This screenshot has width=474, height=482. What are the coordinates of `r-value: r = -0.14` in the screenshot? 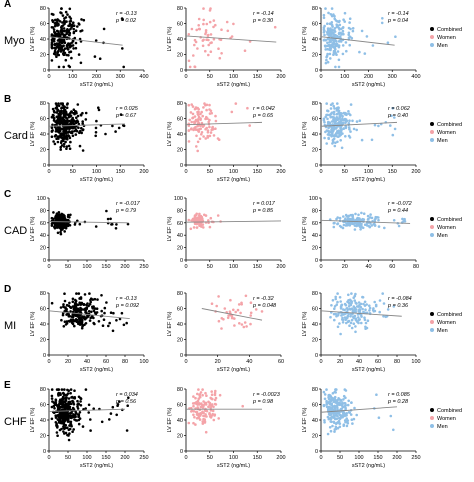 It's located at (398, 14).